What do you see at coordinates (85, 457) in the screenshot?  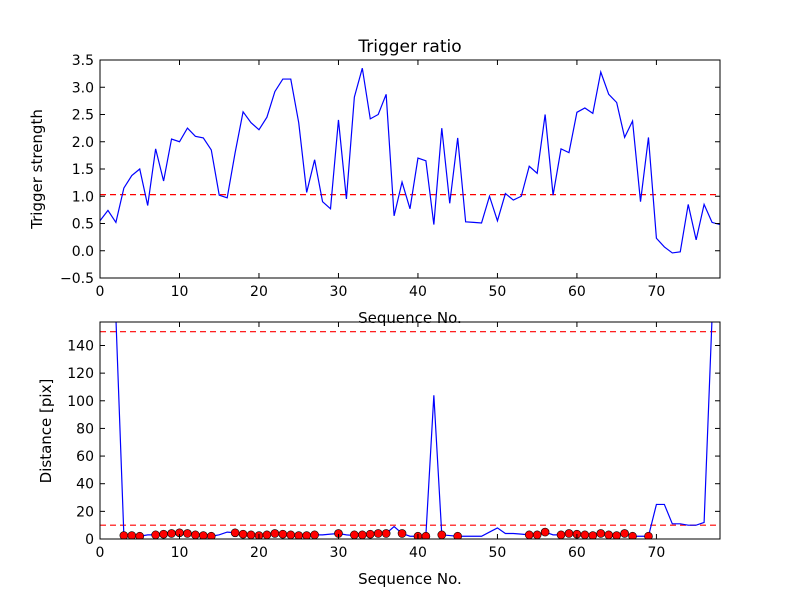 I see `y-tick-label: 60` at bounding box center [85, 457].